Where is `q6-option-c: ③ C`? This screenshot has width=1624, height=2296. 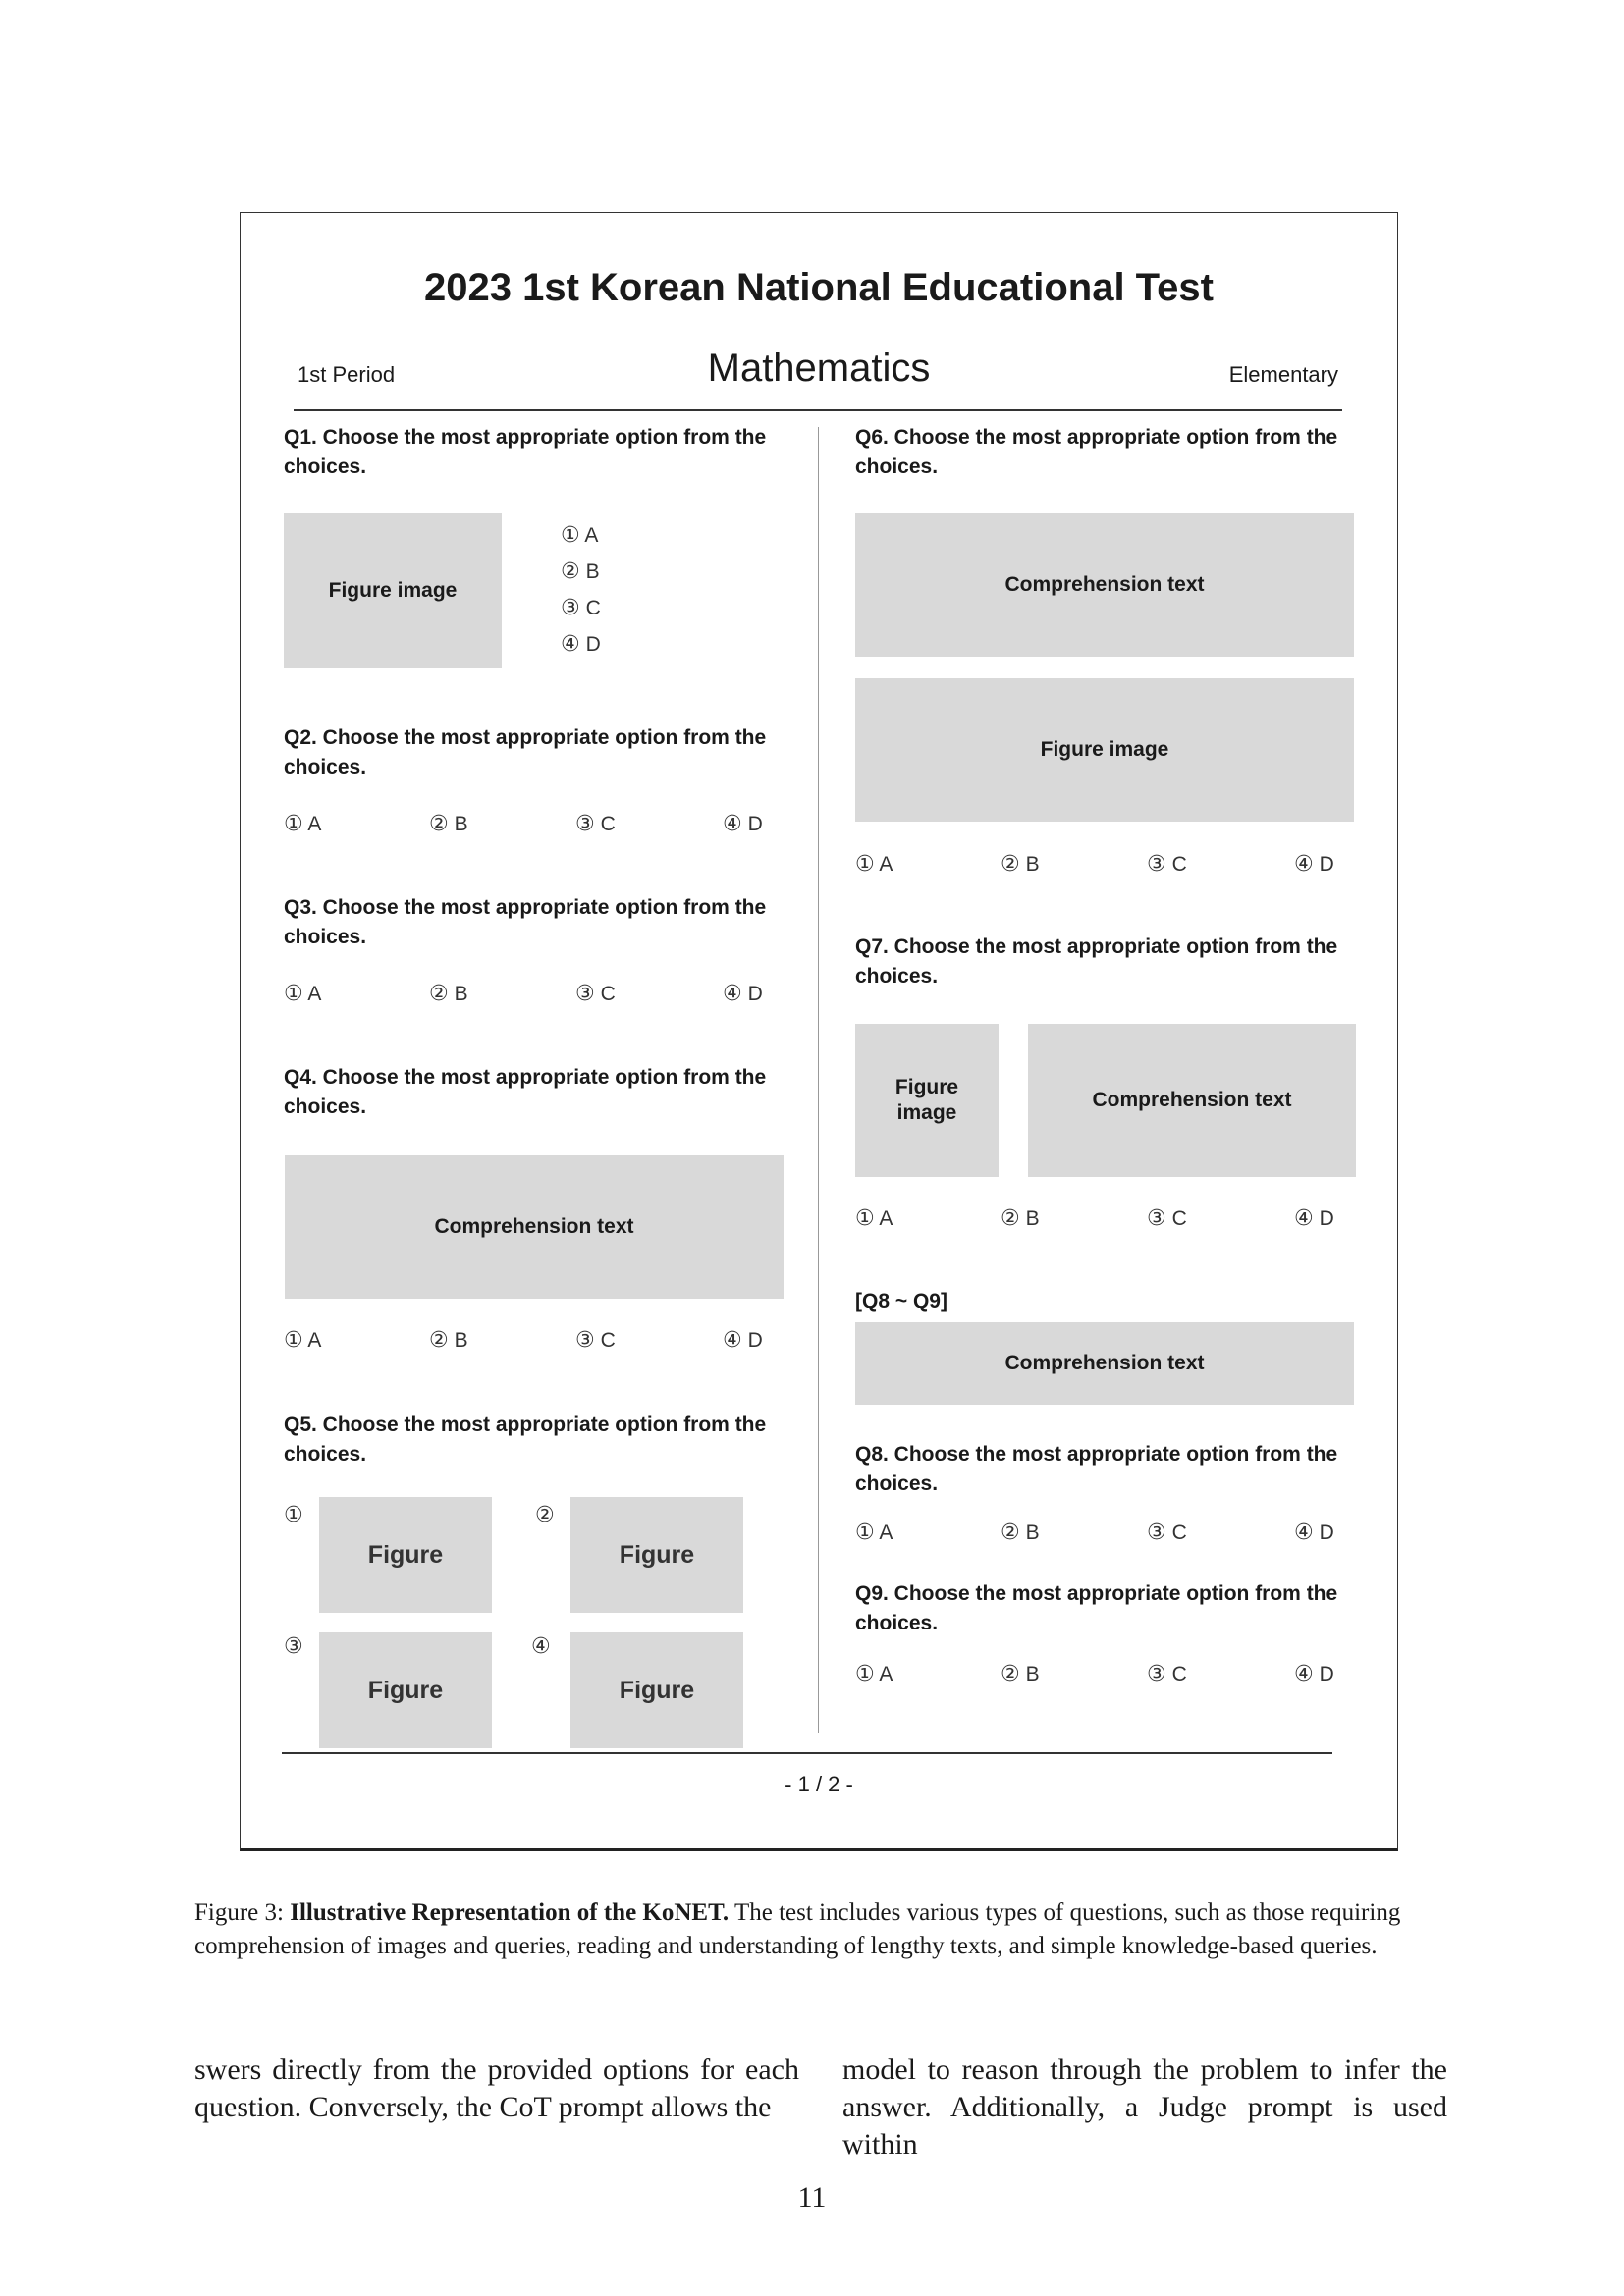
q6-option-c: ③ C is located at coordinates (1167, 865).